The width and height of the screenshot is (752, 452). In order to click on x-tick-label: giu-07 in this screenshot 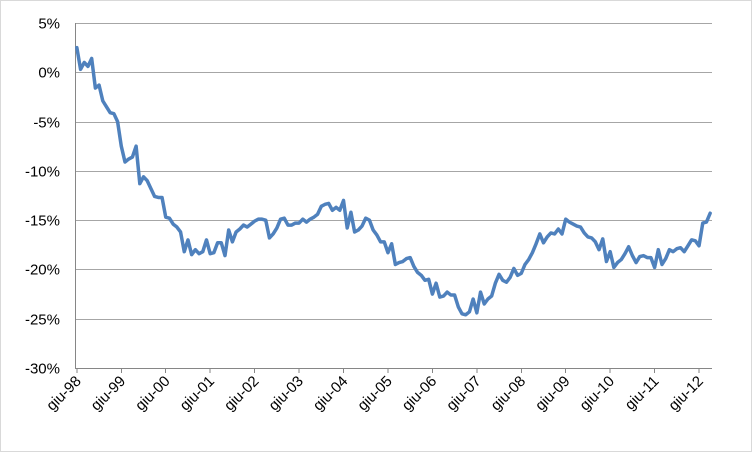, I will do `click(464, 394)`.